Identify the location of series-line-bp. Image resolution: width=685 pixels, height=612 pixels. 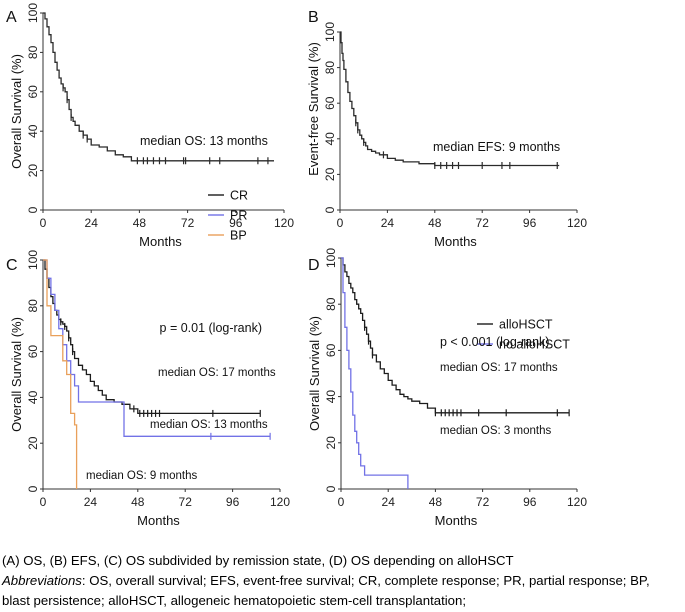
(60, 374).